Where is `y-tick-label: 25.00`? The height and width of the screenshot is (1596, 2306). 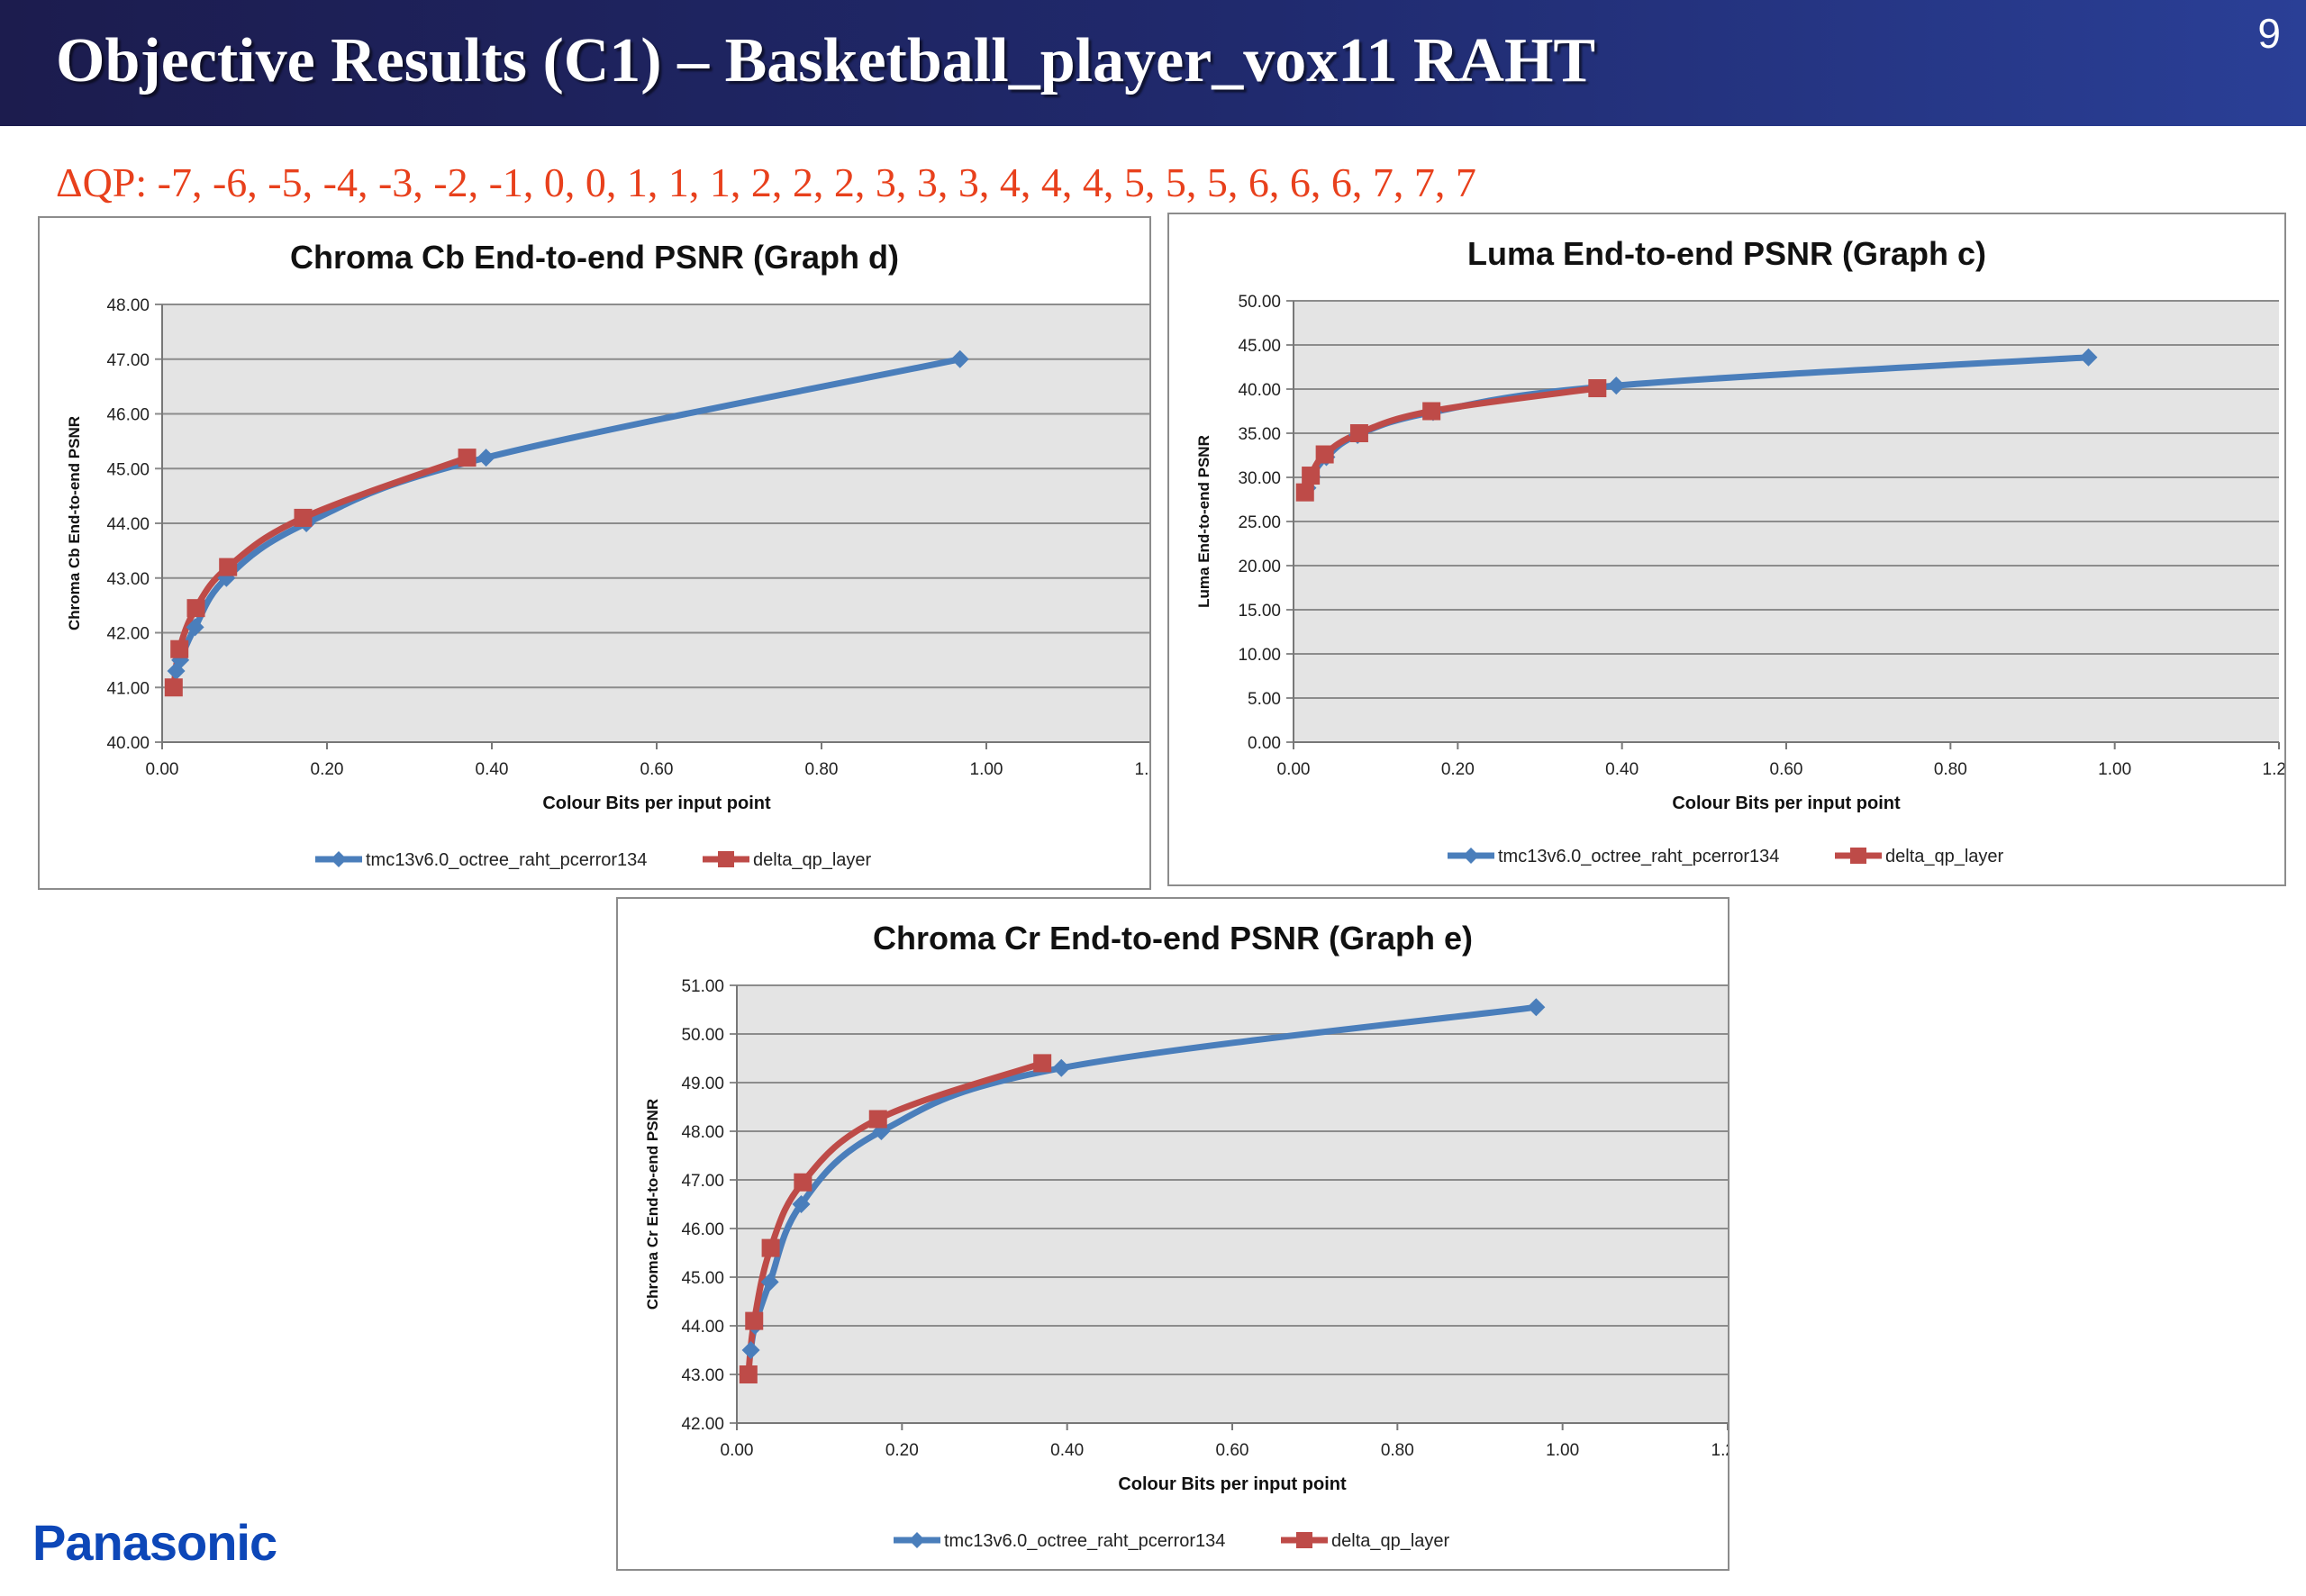 y-tick-label: 25.00 is located at coordinates (1259, 522).